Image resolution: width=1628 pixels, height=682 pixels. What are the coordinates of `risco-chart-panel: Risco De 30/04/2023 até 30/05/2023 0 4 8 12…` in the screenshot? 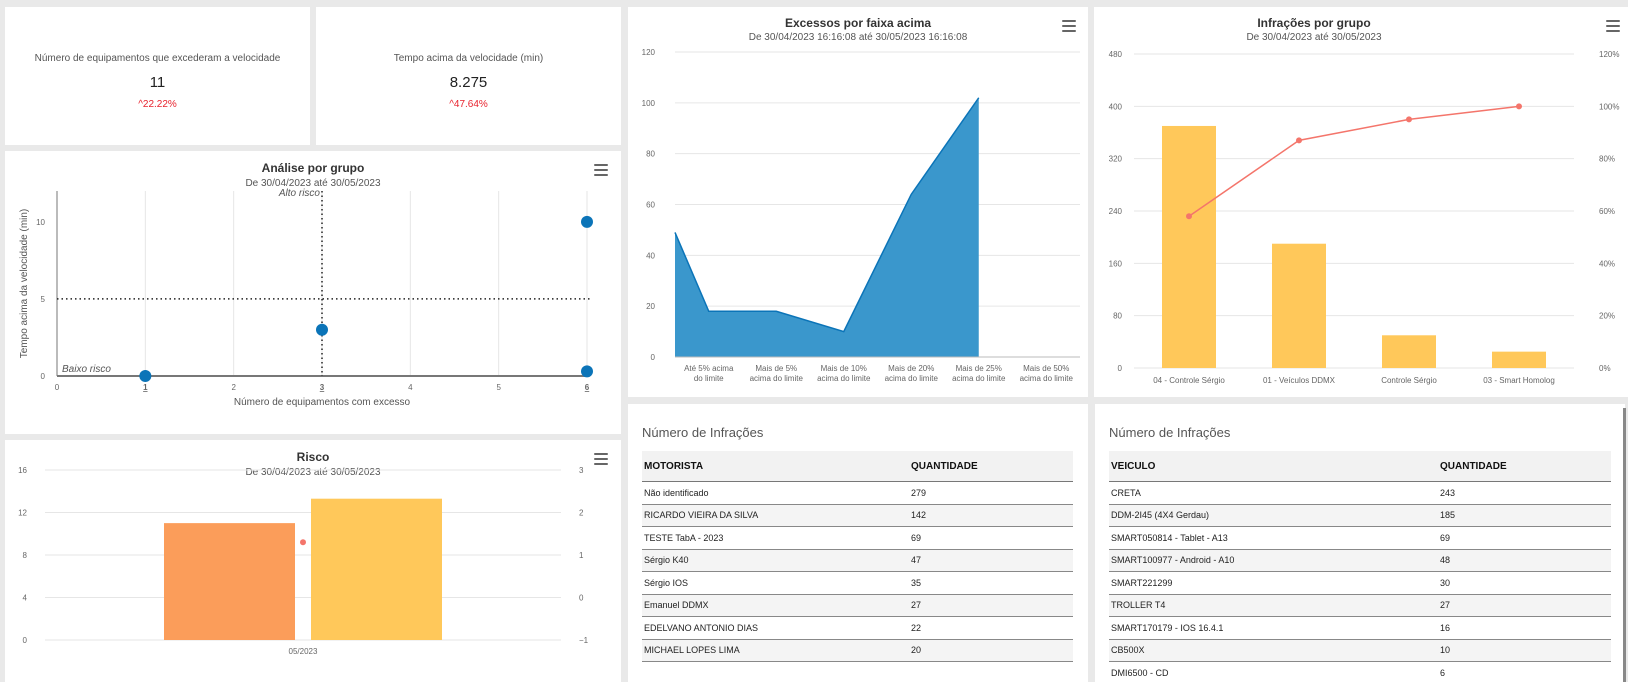 It's located at (313, 561).